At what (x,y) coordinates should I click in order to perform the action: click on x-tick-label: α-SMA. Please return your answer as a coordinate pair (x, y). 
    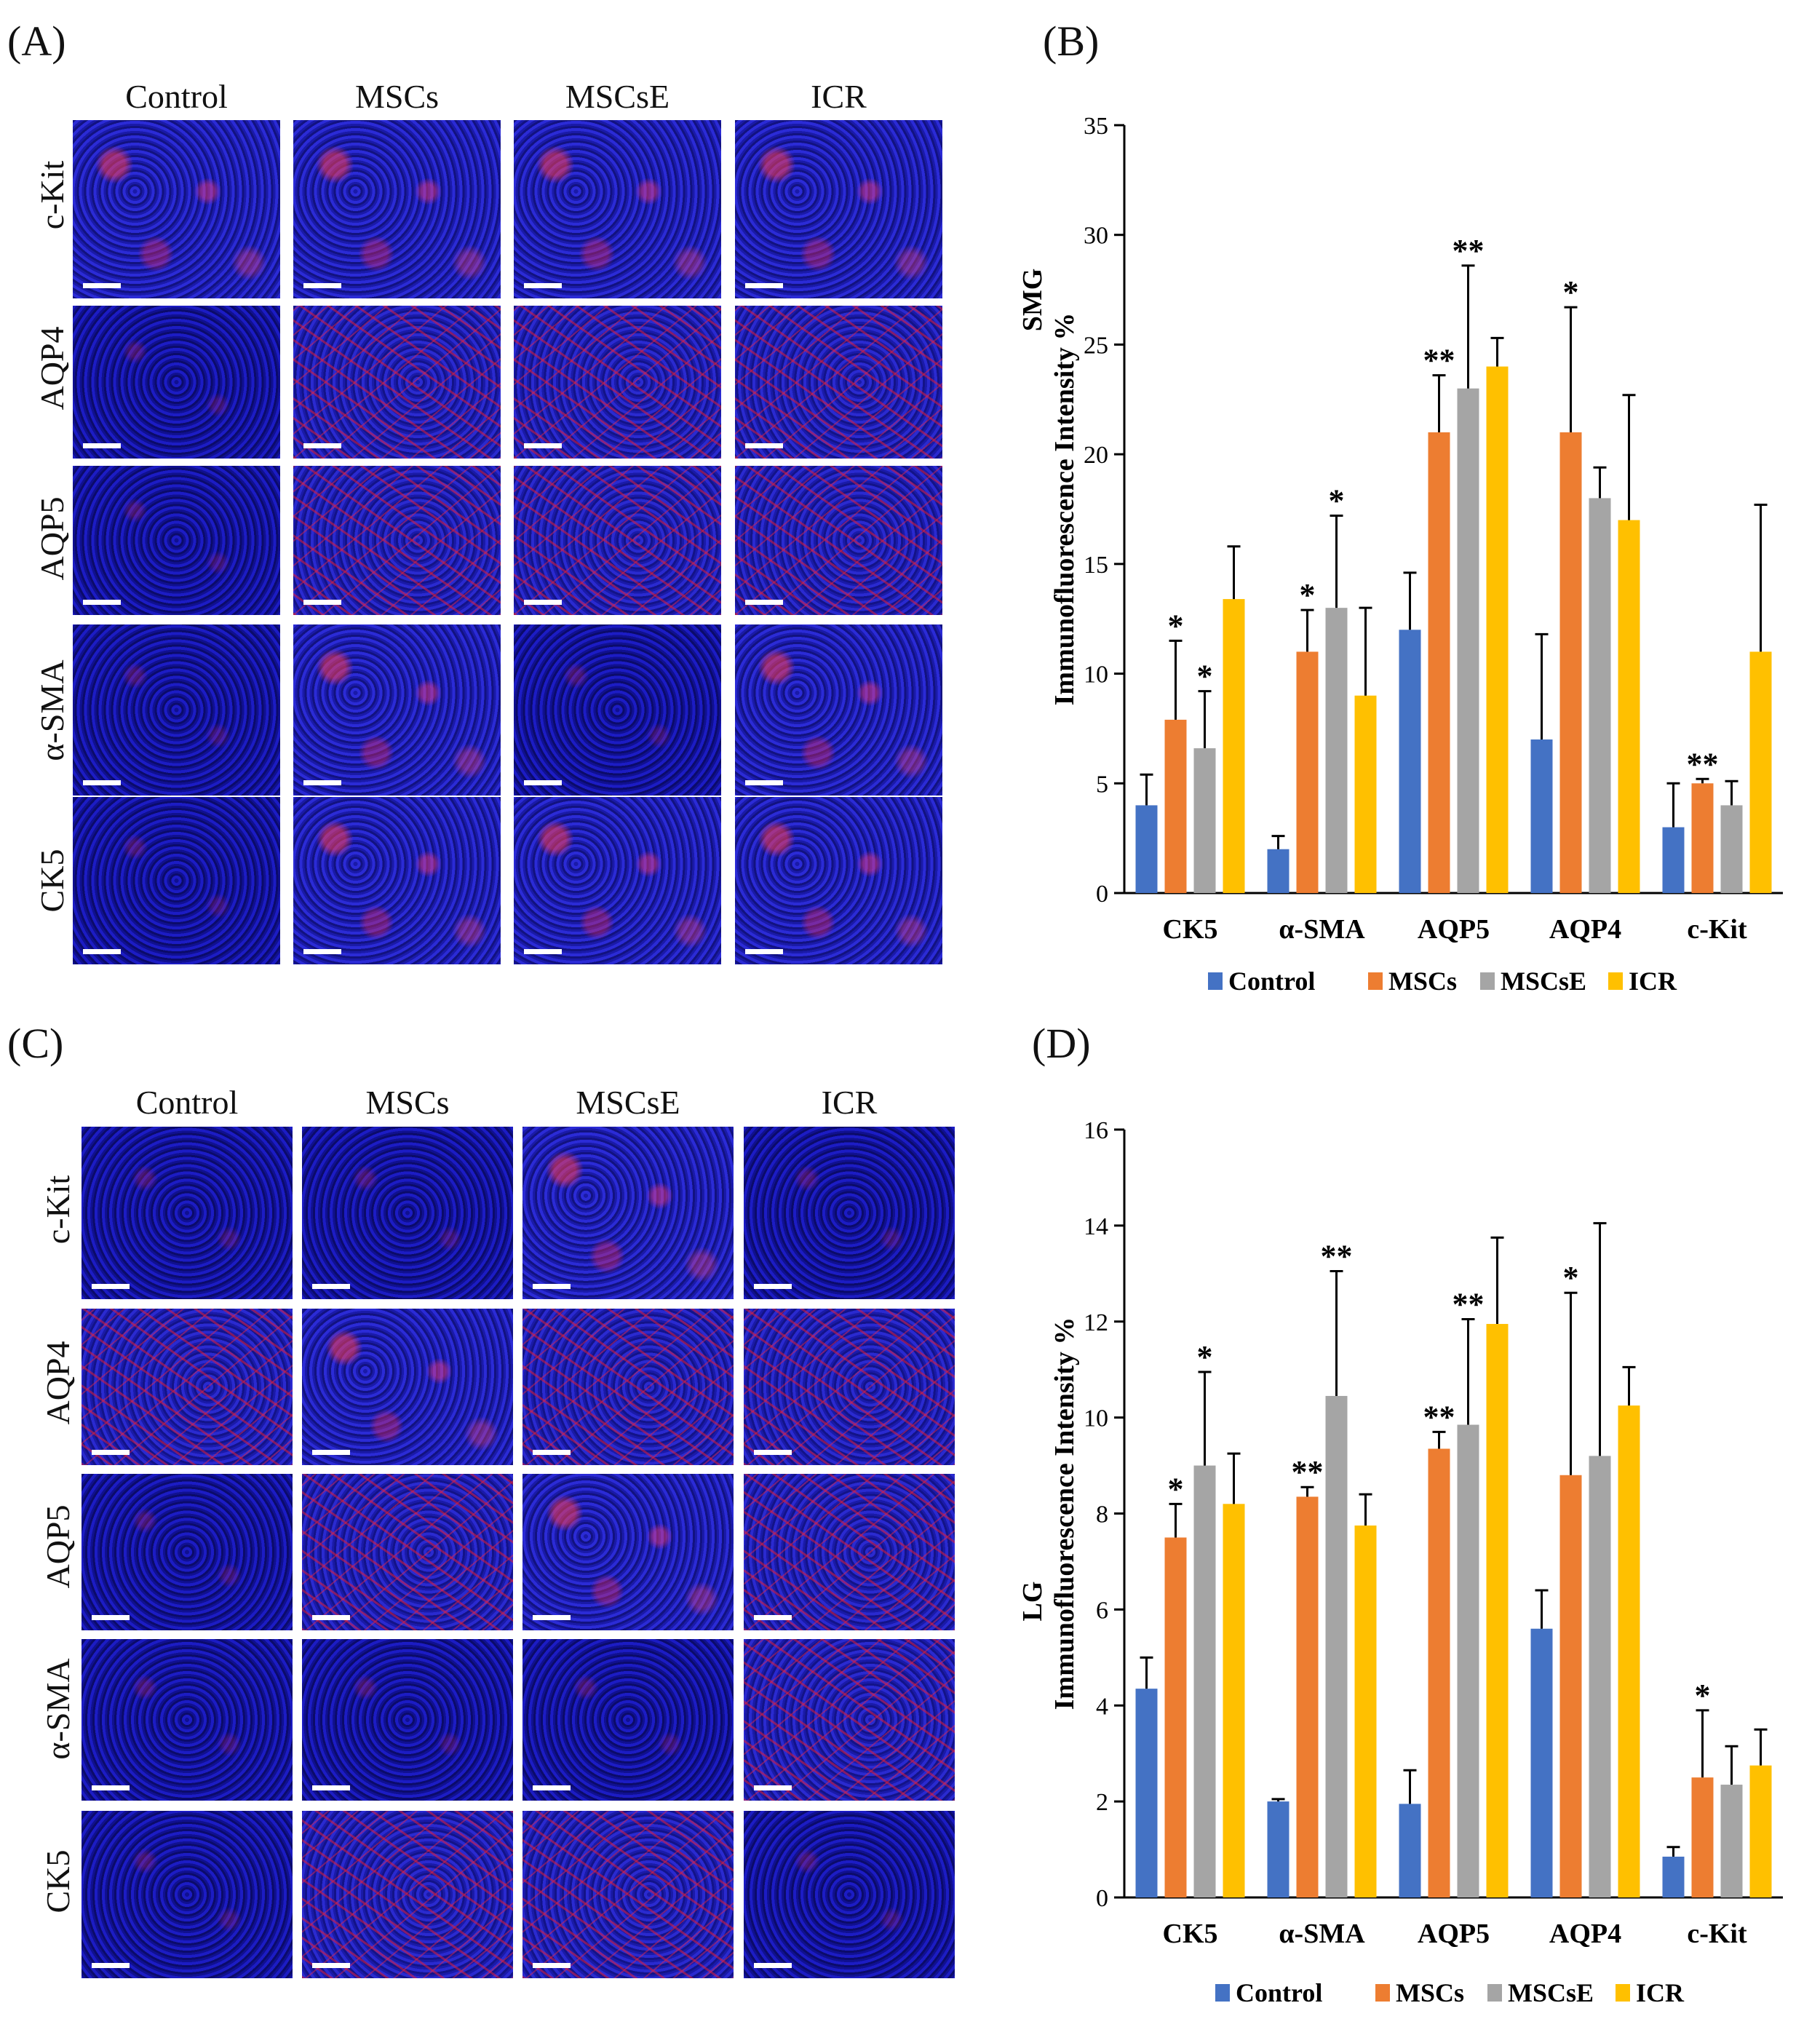
    Looking at the image, I should click on (1322, 1934).